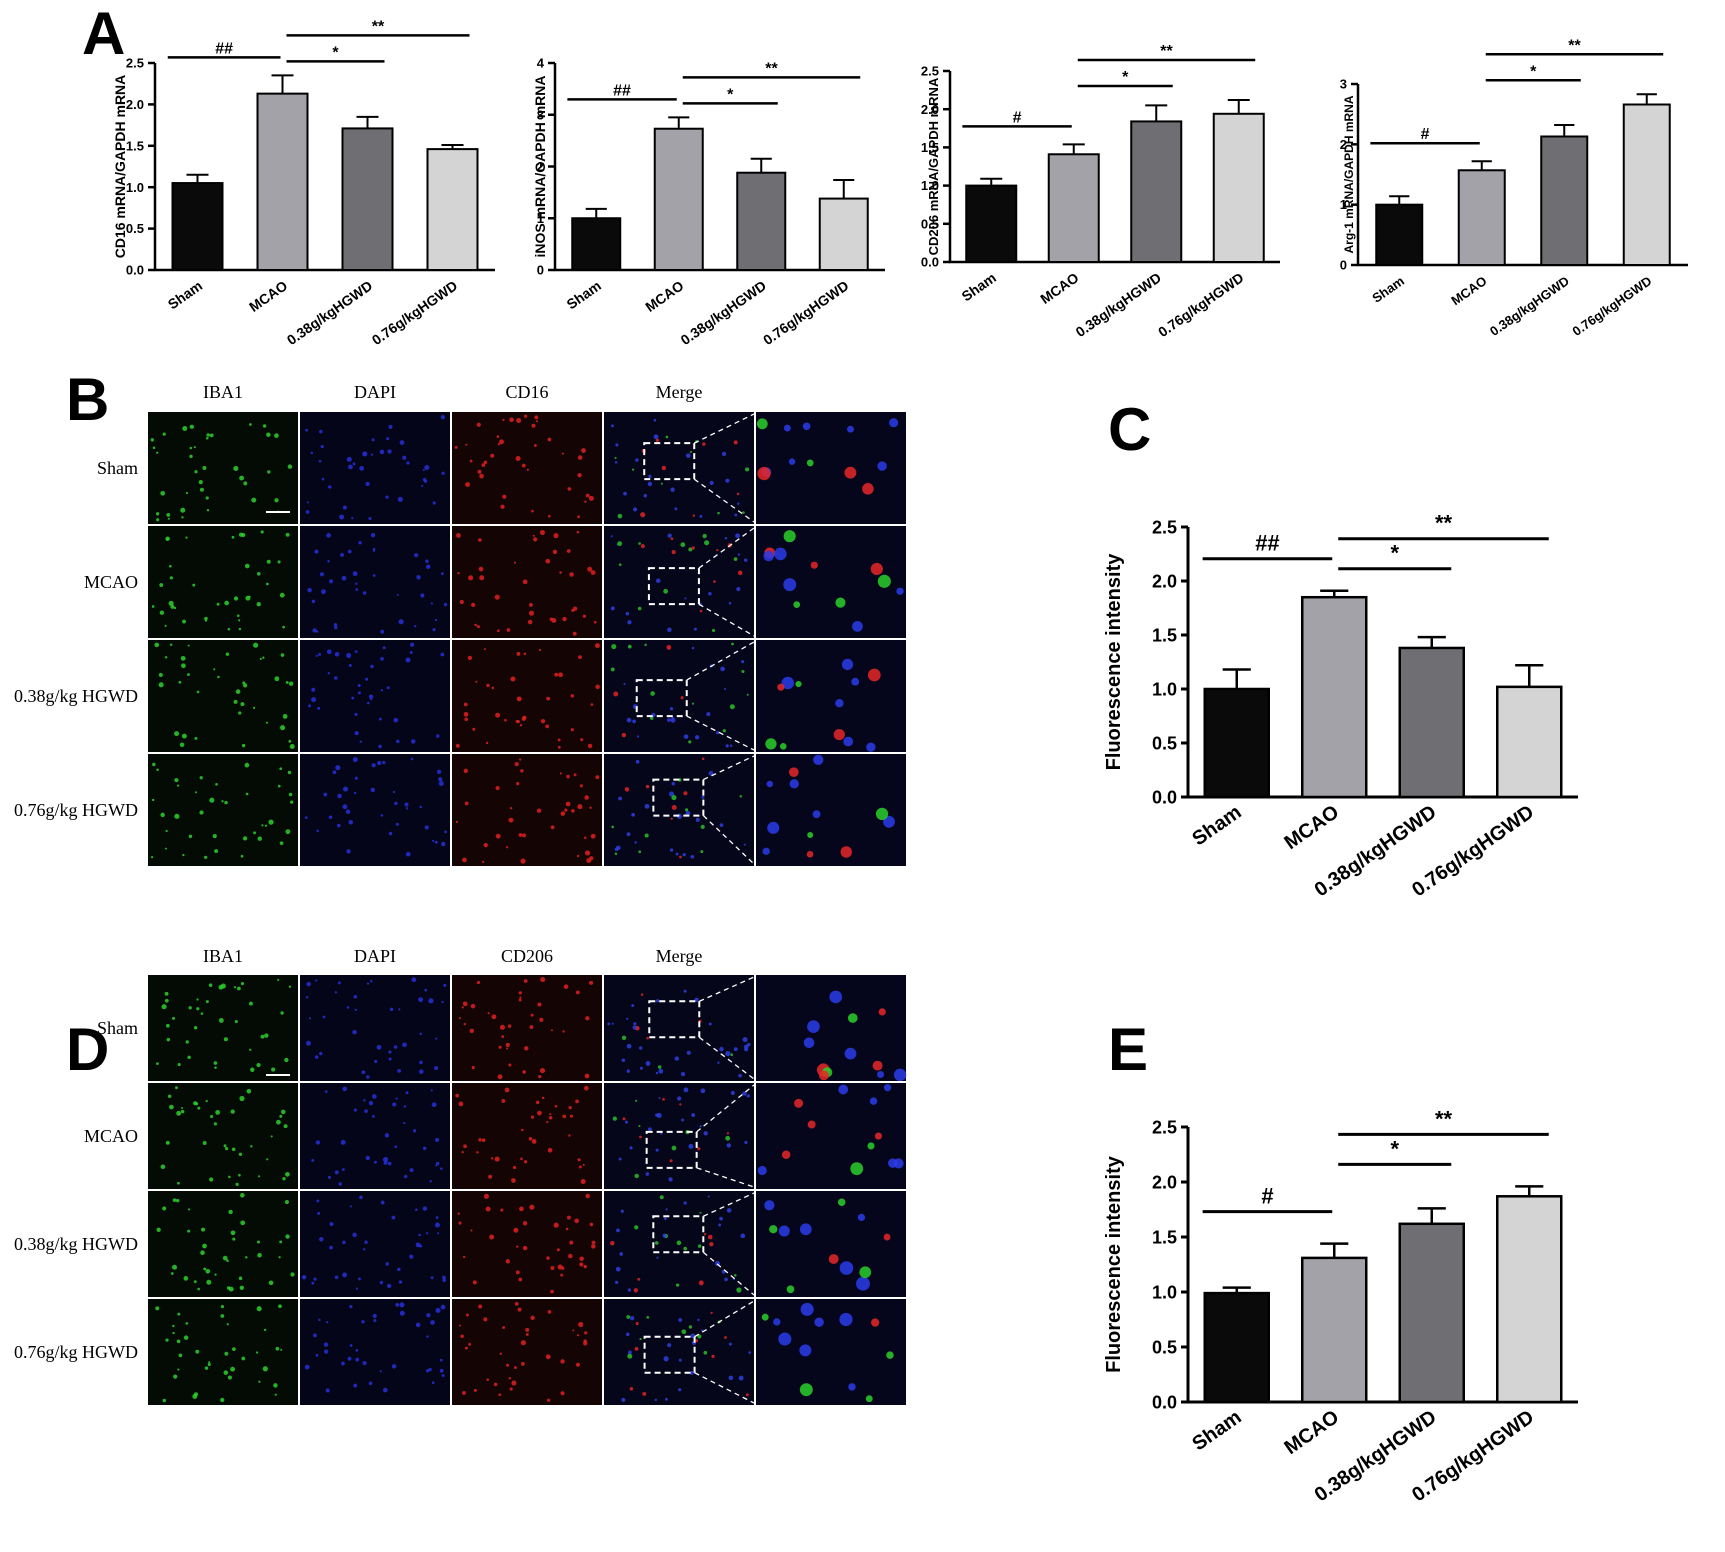 This screenshot has width=1725, height=1552. Describe the element at coordinates (1164, 581) in the screenshot. I see `y-tick-label: 2.0` at that location.